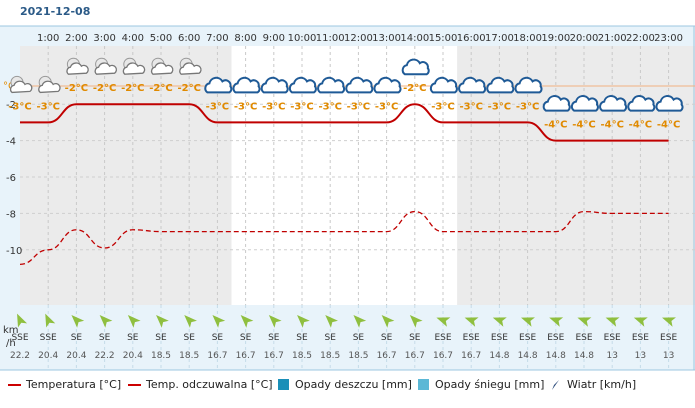 Image resolution: width=695 pixels, height=408 pixels. Describe the element at coordinates (283, 384) in the screenshot. I see `rain-box-icon` at that location.